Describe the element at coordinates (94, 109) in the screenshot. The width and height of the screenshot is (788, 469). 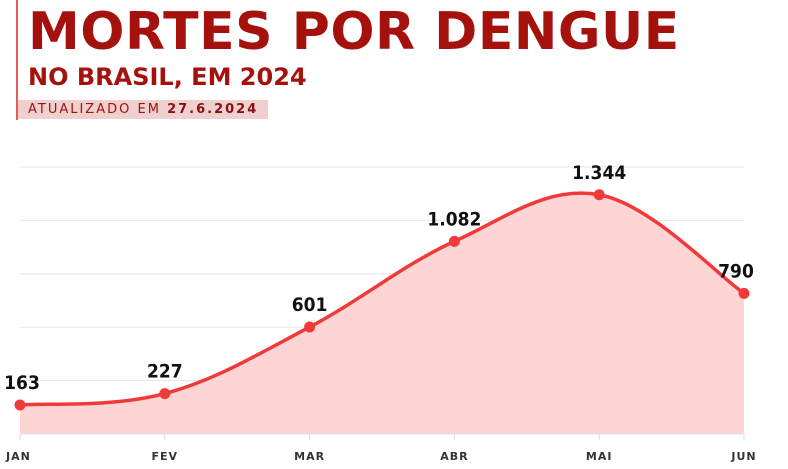
I see `updated-label: ATUALIZADO EM` at that location.